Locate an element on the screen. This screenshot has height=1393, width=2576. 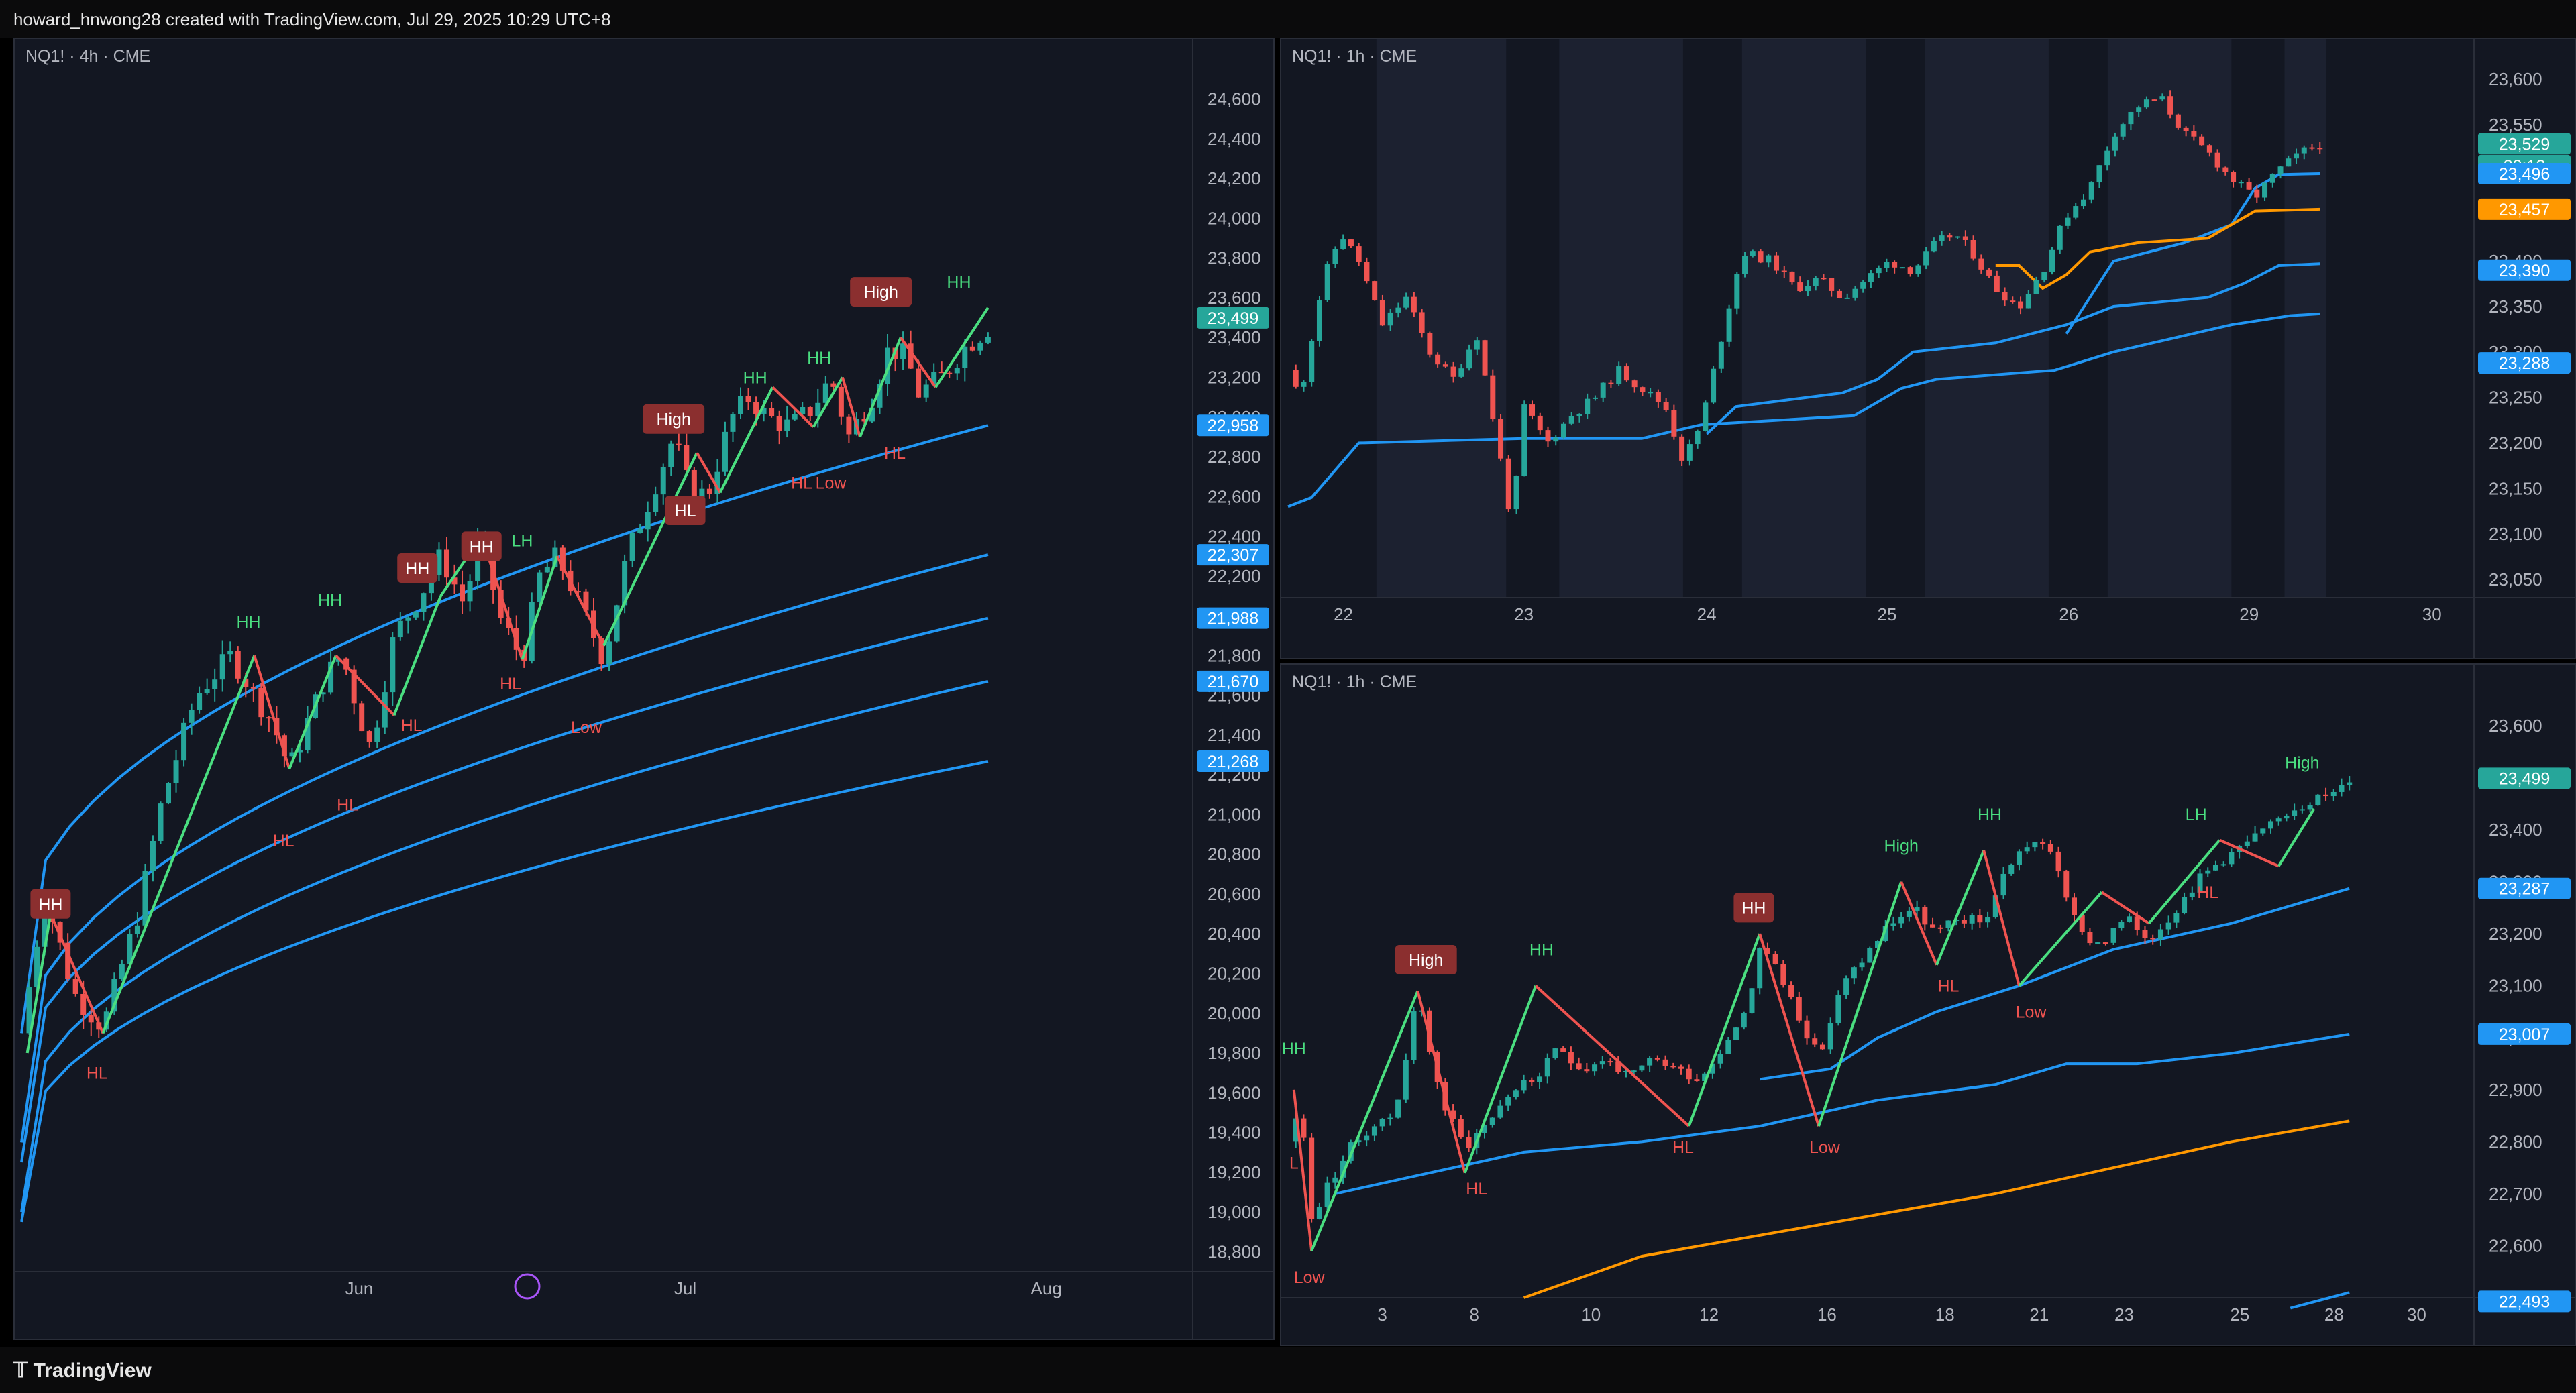
price-tick-label: 24,200 is located at coordinates (1234, 178).